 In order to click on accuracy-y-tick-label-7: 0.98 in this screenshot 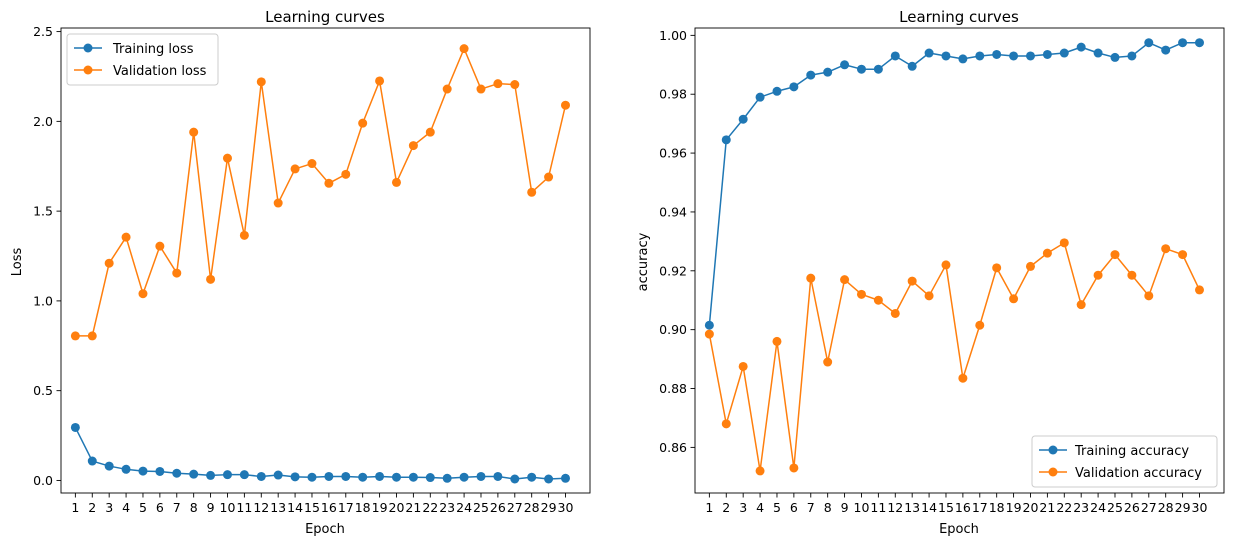, I will do `click(673, 94)`.